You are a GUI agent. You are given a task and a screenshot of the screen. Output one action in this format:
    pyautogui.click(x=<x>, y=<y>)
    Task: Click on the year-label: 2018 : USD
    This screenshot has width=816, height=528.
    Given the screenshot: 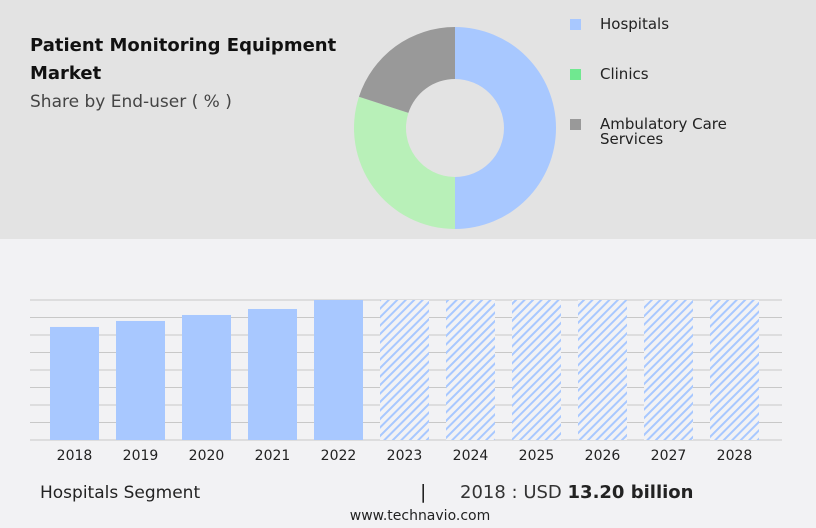 What is the action you would take?
    pyautogui.click(x=511, y=492)
    